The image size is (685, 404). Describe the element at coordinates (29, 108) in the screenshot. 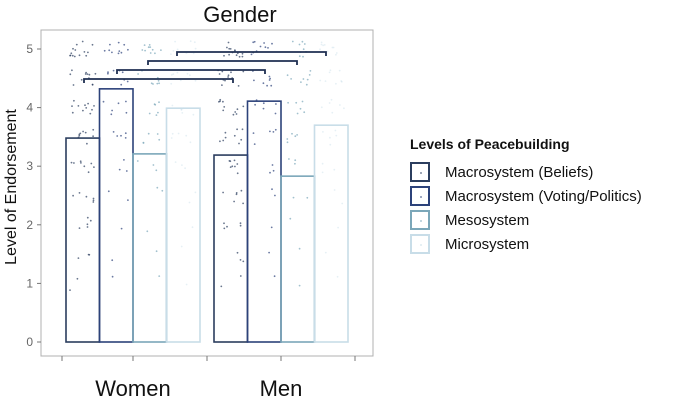

I see `svg-text: 4` at that location.